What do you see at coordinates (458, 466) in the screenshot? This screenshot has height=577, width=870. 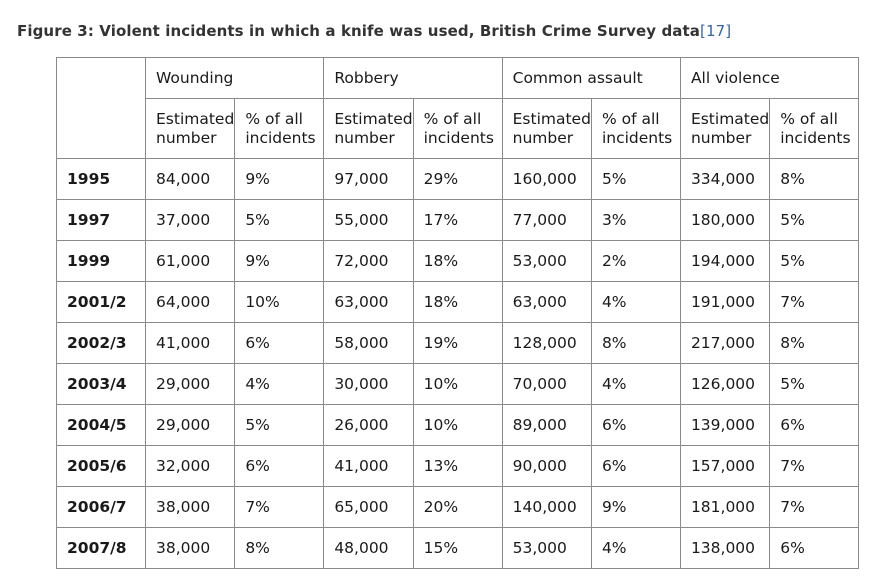 I see `table-row: 2005/6 32,000 6% 41,000 13% 90,000 6% 157,000 7%` at bounding box center [458, 466].